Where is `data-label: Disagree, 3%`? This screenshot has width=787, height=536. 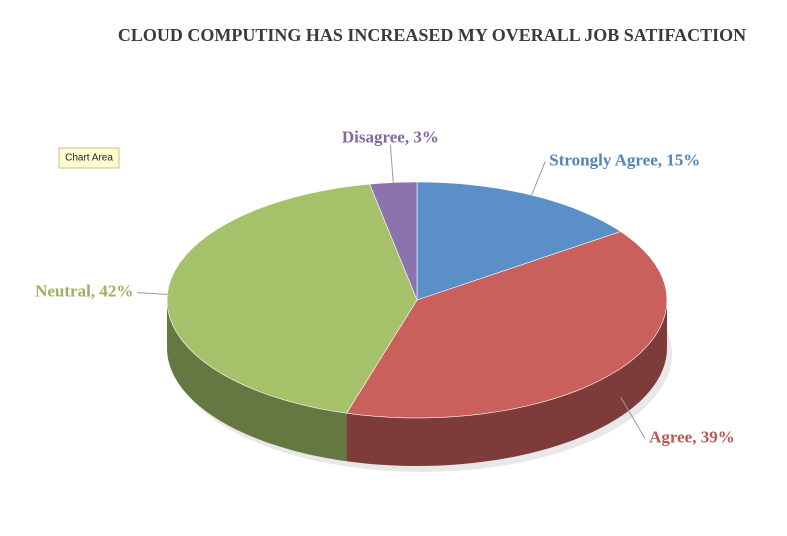 data-label: Disagree, 3% is located at coordinates (390, 137).